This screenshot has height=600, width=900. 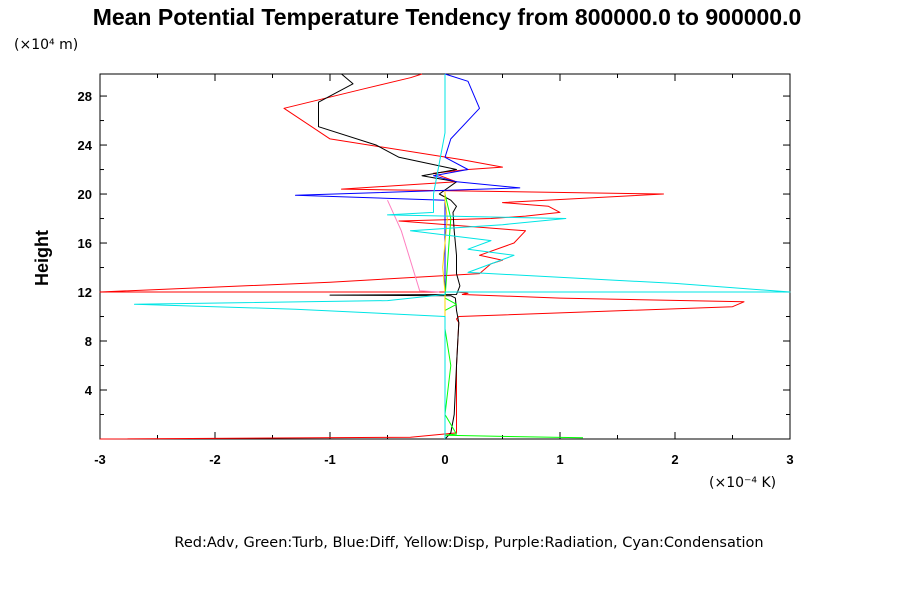 What do you see at coordinates (46, 45) in the screenshot?
I see `y-unit-label: (×10⁴ m)` at bounding box center [46, 45].